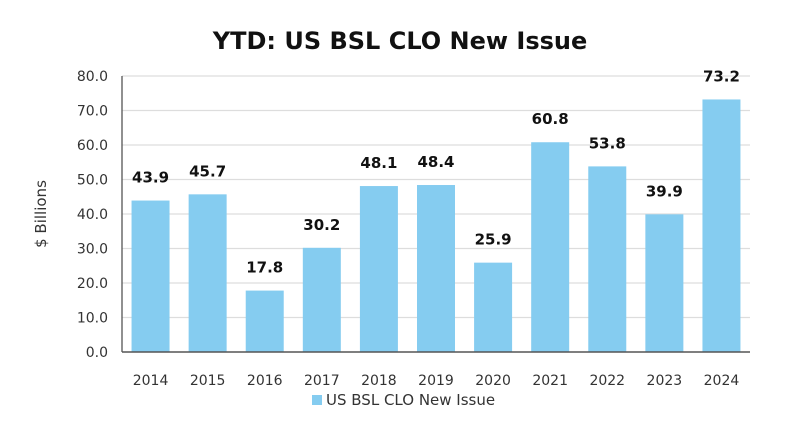 The height and width of the screenshot is (440, 807). Describe the element at coordinates (665, 381) in the screenshot. I see `x-tick-label: 2023` at that location.